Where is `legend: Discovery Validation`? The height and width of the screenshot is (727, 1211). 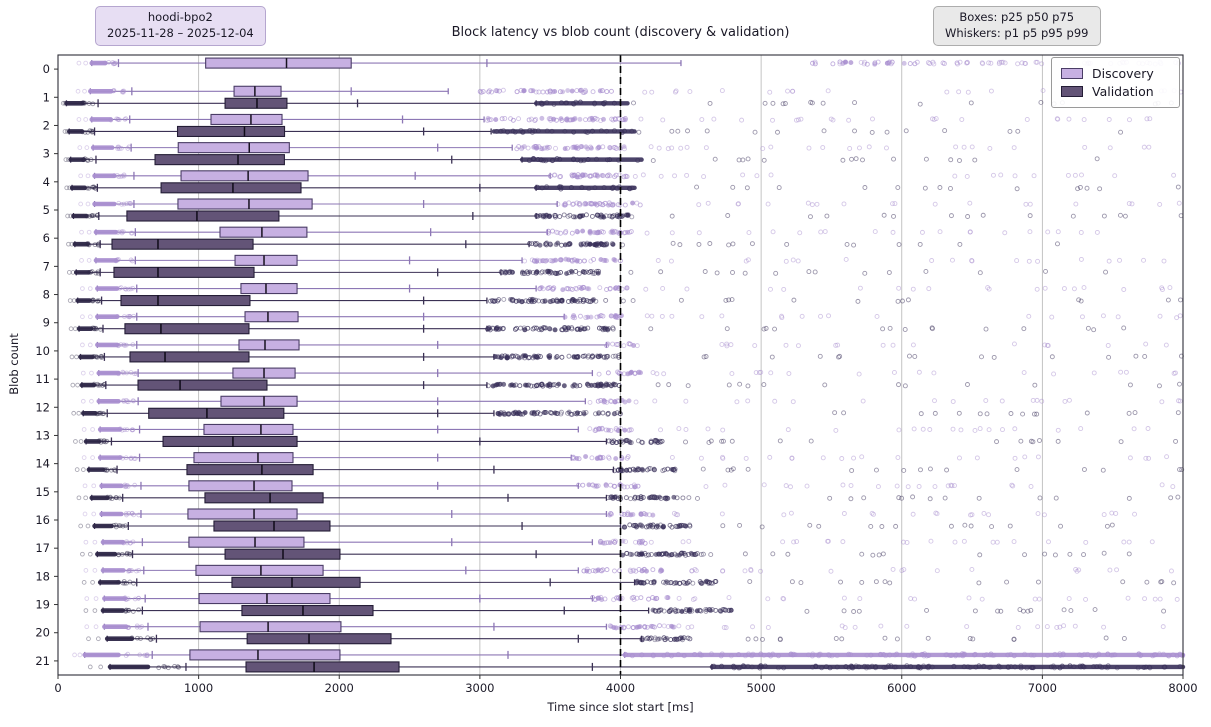 legend: Discovery Validation is located at coordinates (1115, 82).